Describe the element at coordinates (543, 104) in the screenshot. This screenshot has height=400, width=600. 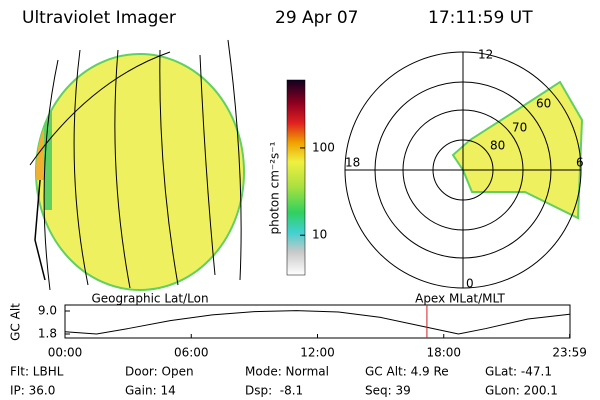
I see `mlat-label: 60` at that location.